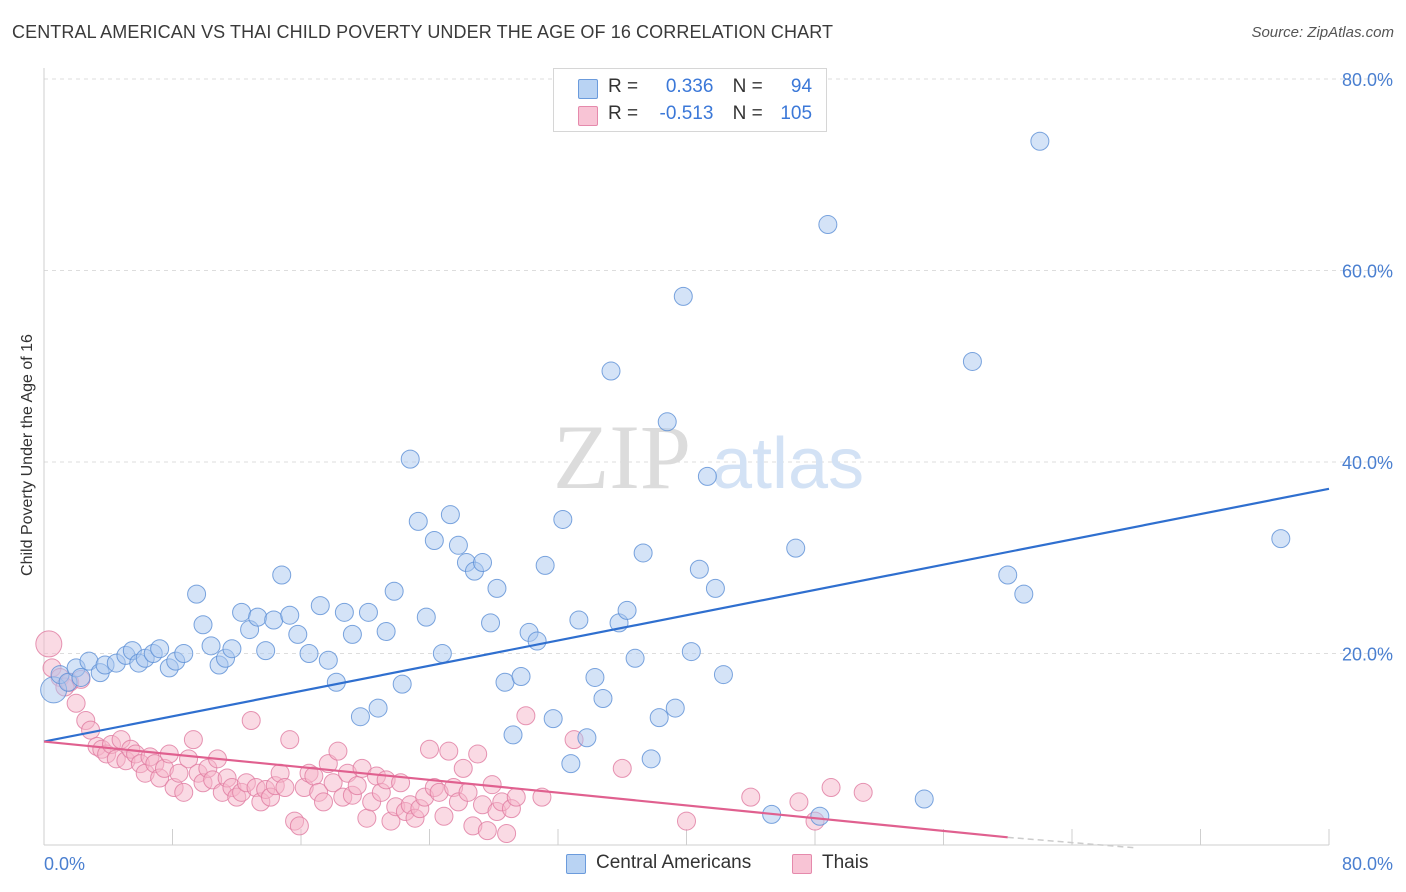 The width and height of the screenshot is (1406, 892). Describe the element at coordinates (1322, 32) in the screenshot. I see `chart-source: Source: ZipAtlas.com` at that location.